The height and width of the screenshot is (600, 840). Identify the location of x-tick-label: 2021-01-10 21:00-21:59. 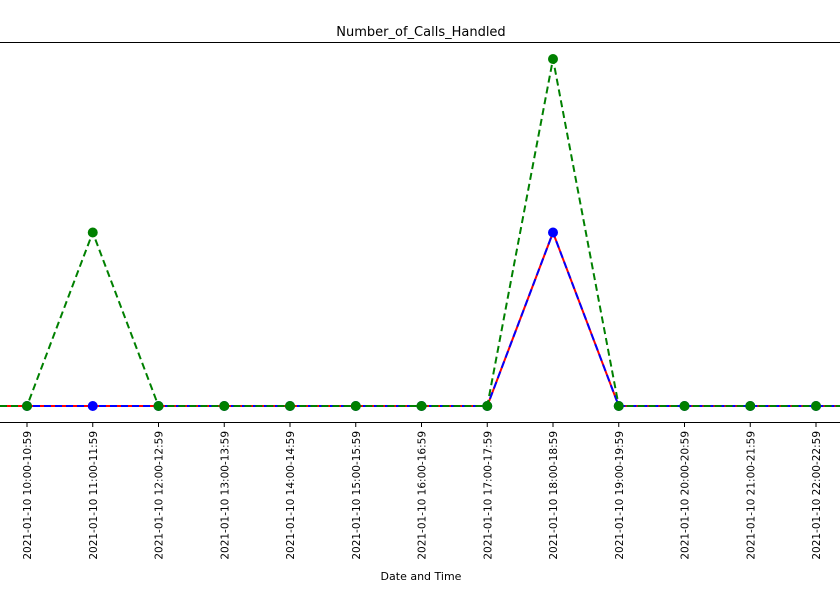
(751, 495).